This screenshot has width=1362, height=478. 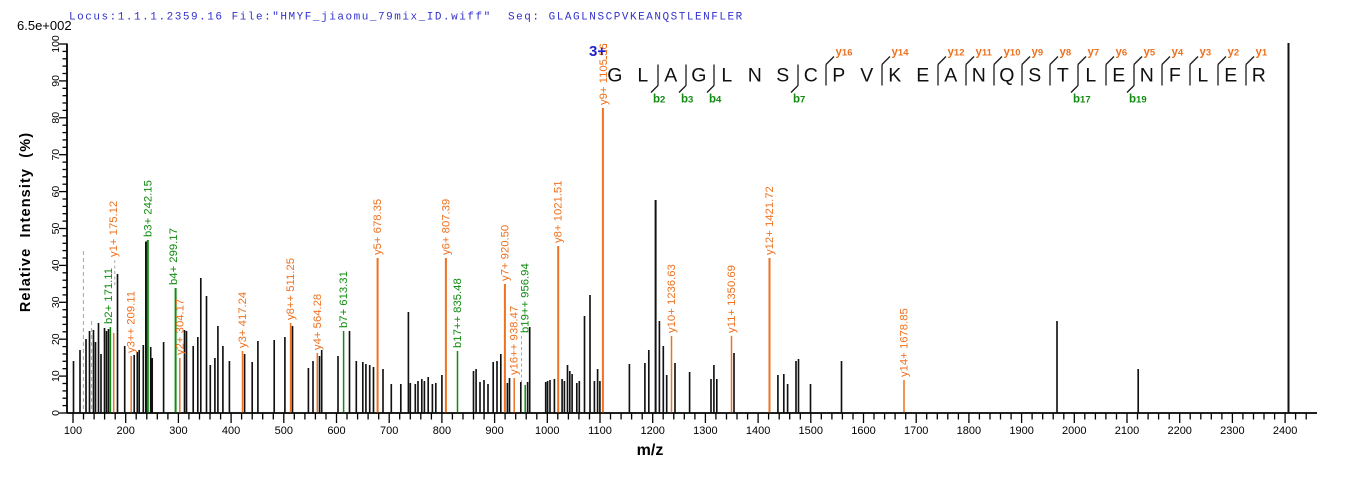 What do you see at coordinates (650, 450) in the screenshot?
I see `svg-text: m/z` at bounding box center [650, 450].